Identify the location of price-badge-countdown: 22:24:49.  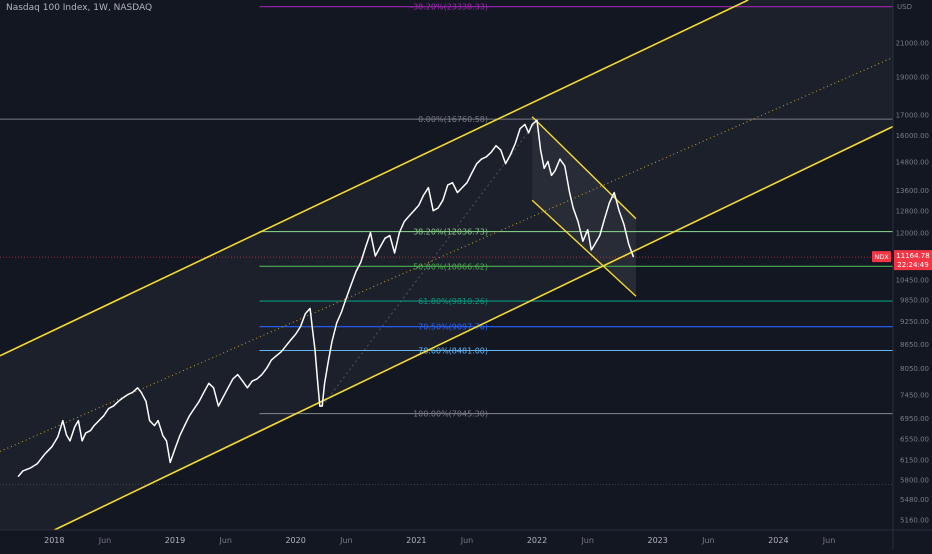
(912, 265).